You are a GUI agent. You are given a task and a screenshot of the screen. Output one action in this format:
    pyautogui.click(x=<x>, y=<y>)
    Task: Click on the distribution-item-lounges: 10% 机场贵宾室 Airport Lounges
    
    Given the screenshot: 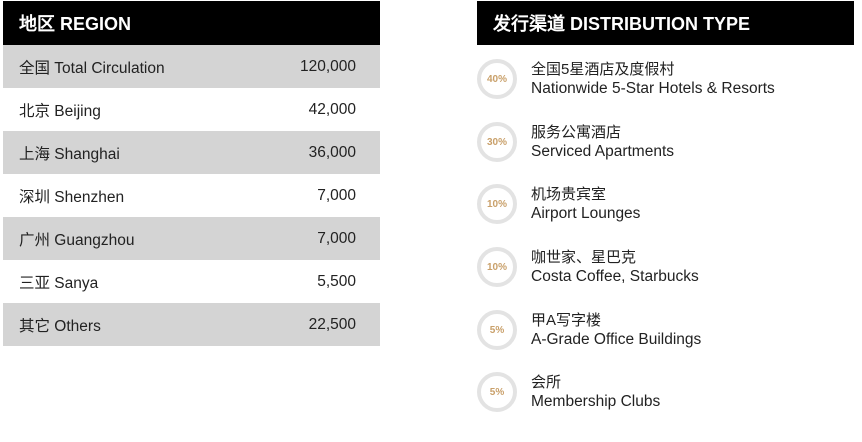 What is the action you would take?
    pyautogui.click(x=558, y=204)
    